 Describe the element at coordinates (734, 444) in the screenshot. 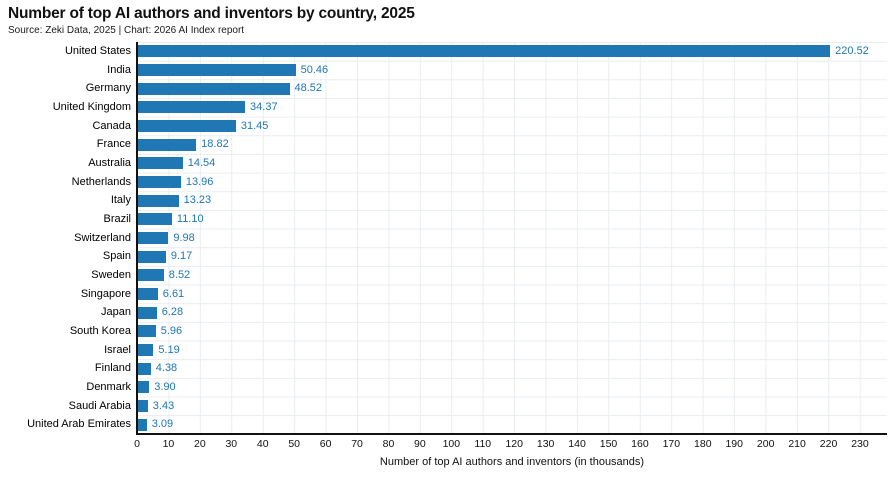

I see `x-tick-label: 190` at that location.